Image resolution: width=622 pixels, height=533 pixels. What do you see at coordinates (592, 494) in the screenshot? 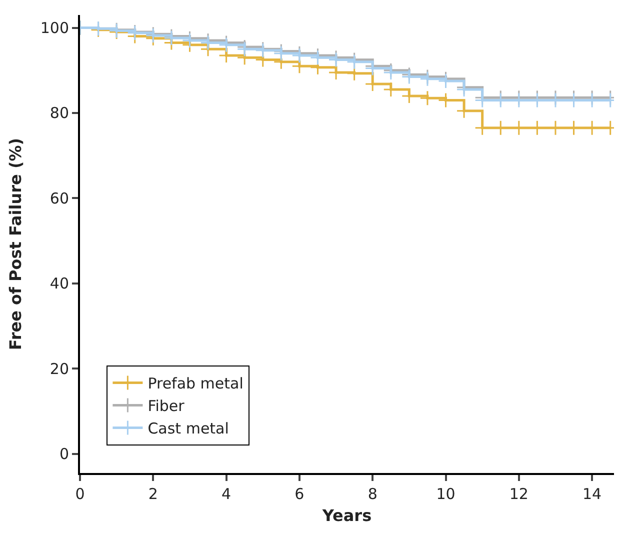
I see `x-tick-label: 14` at bounding box center [592, 494].